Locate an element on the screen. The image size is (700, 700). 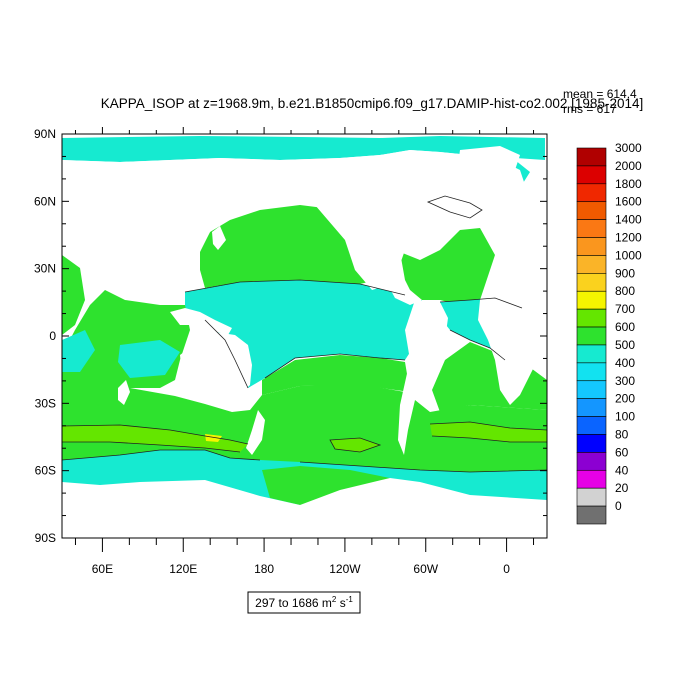
lat-tick-label: 60N is located at coordinates (45, 201).